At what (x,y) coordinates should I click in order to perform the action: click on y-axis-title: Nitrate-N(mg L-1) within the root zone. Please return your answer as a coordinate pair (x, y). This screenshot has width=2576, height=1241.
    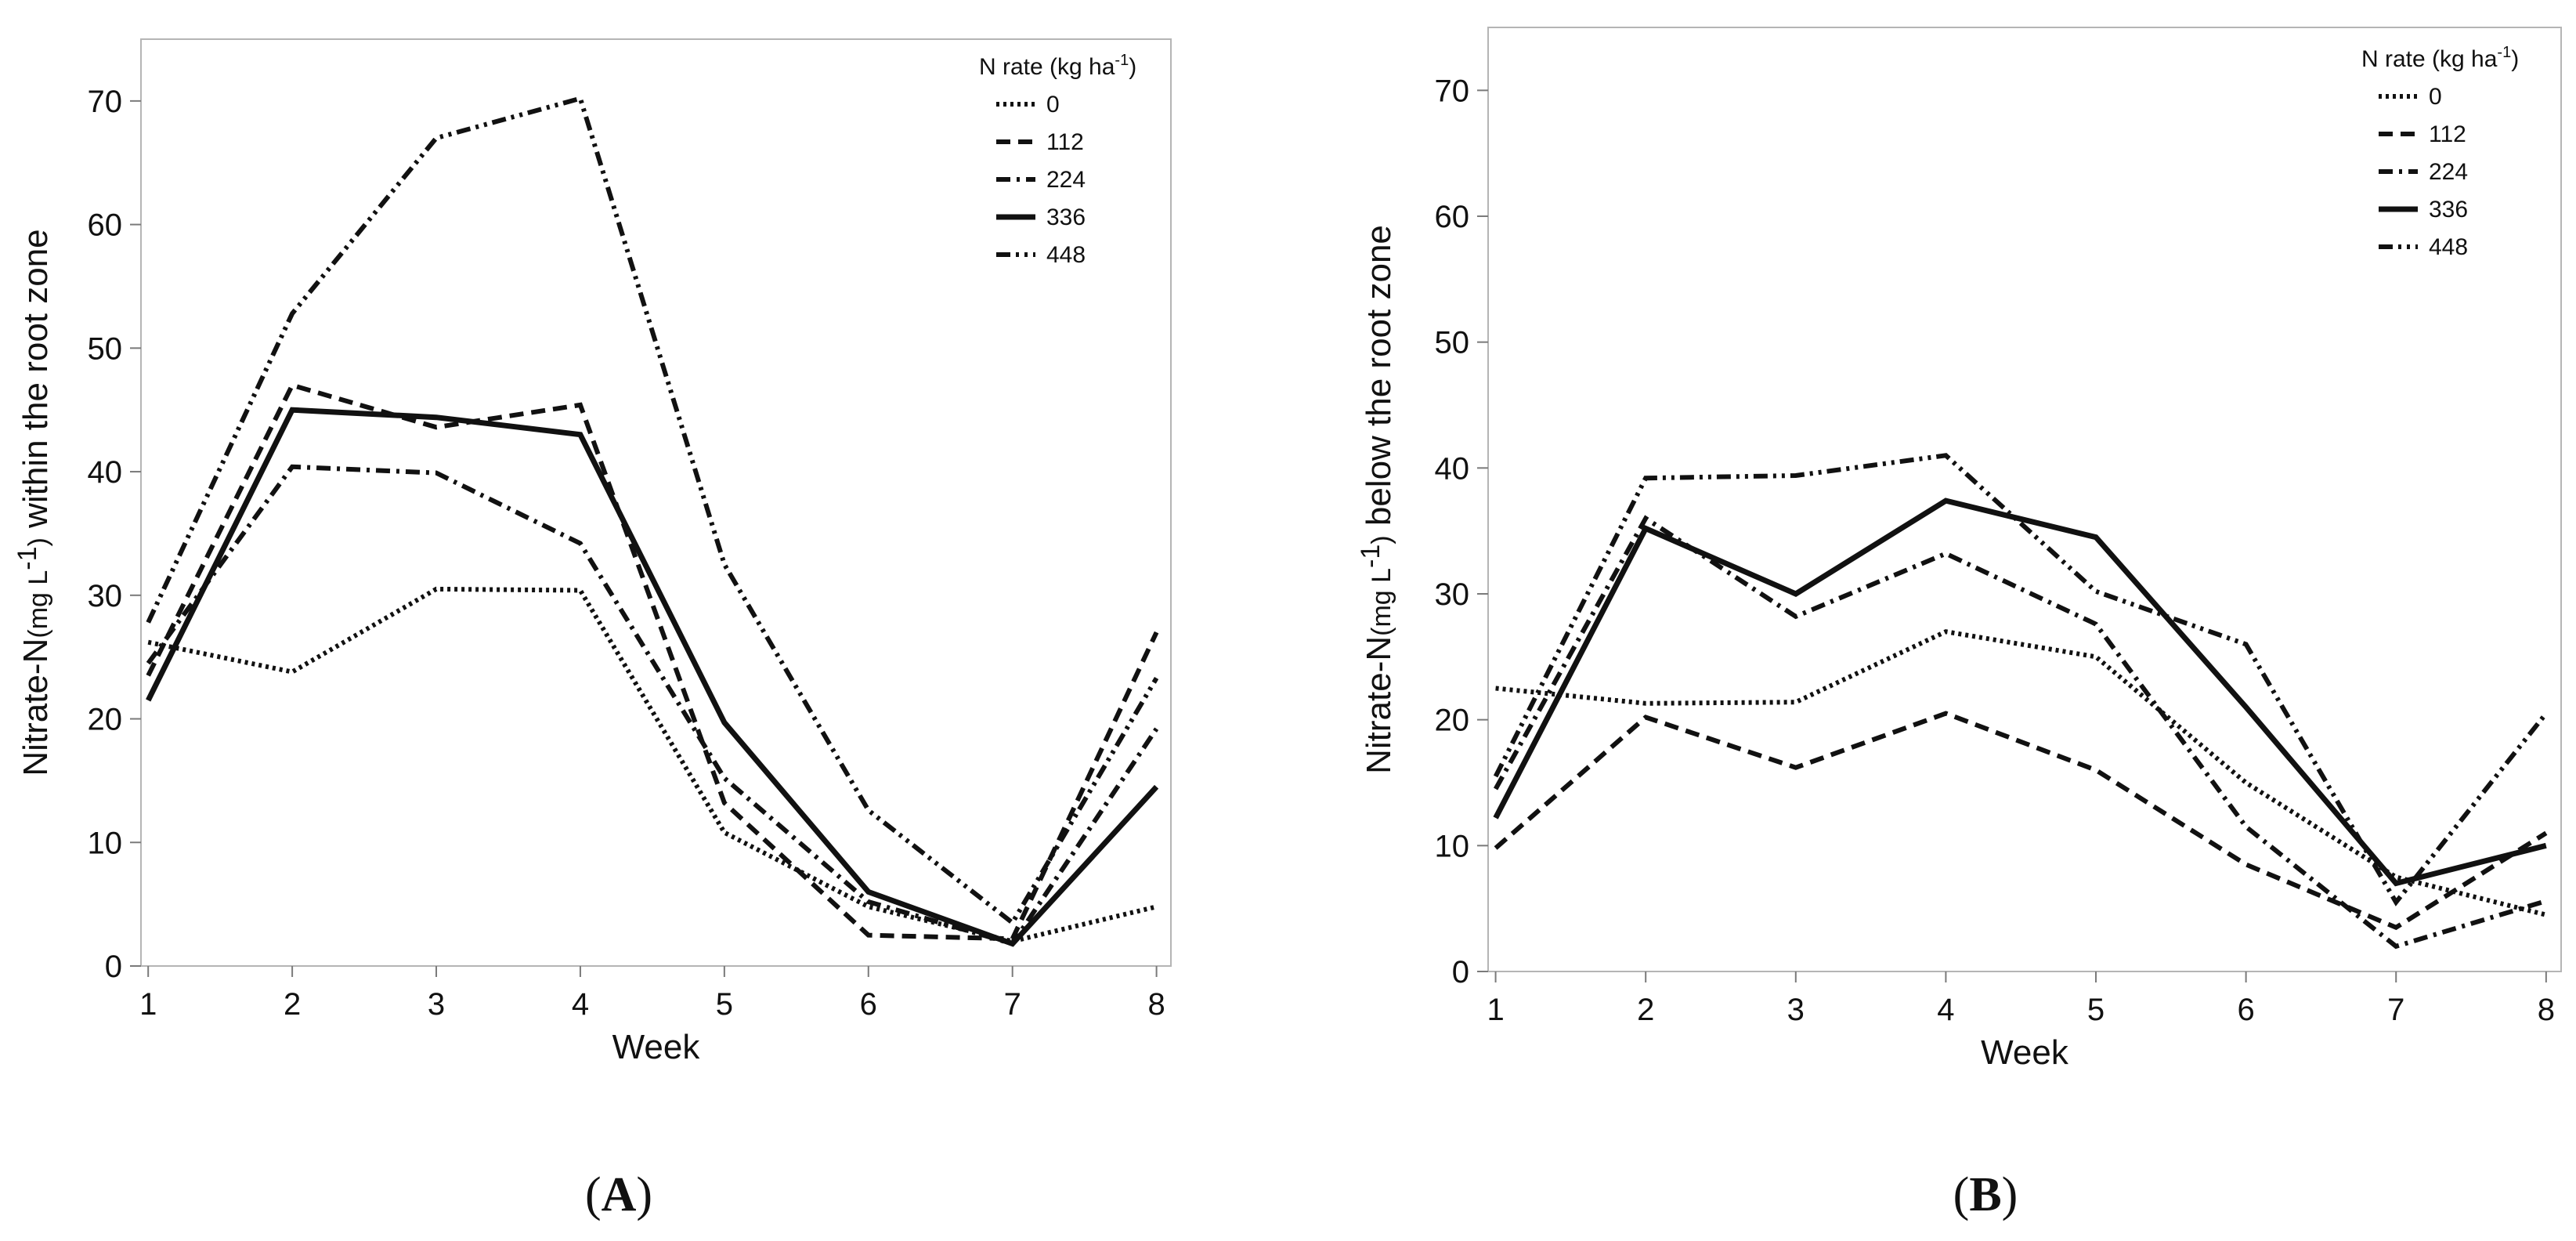
    Looking at the image, I should click on (34, 502).